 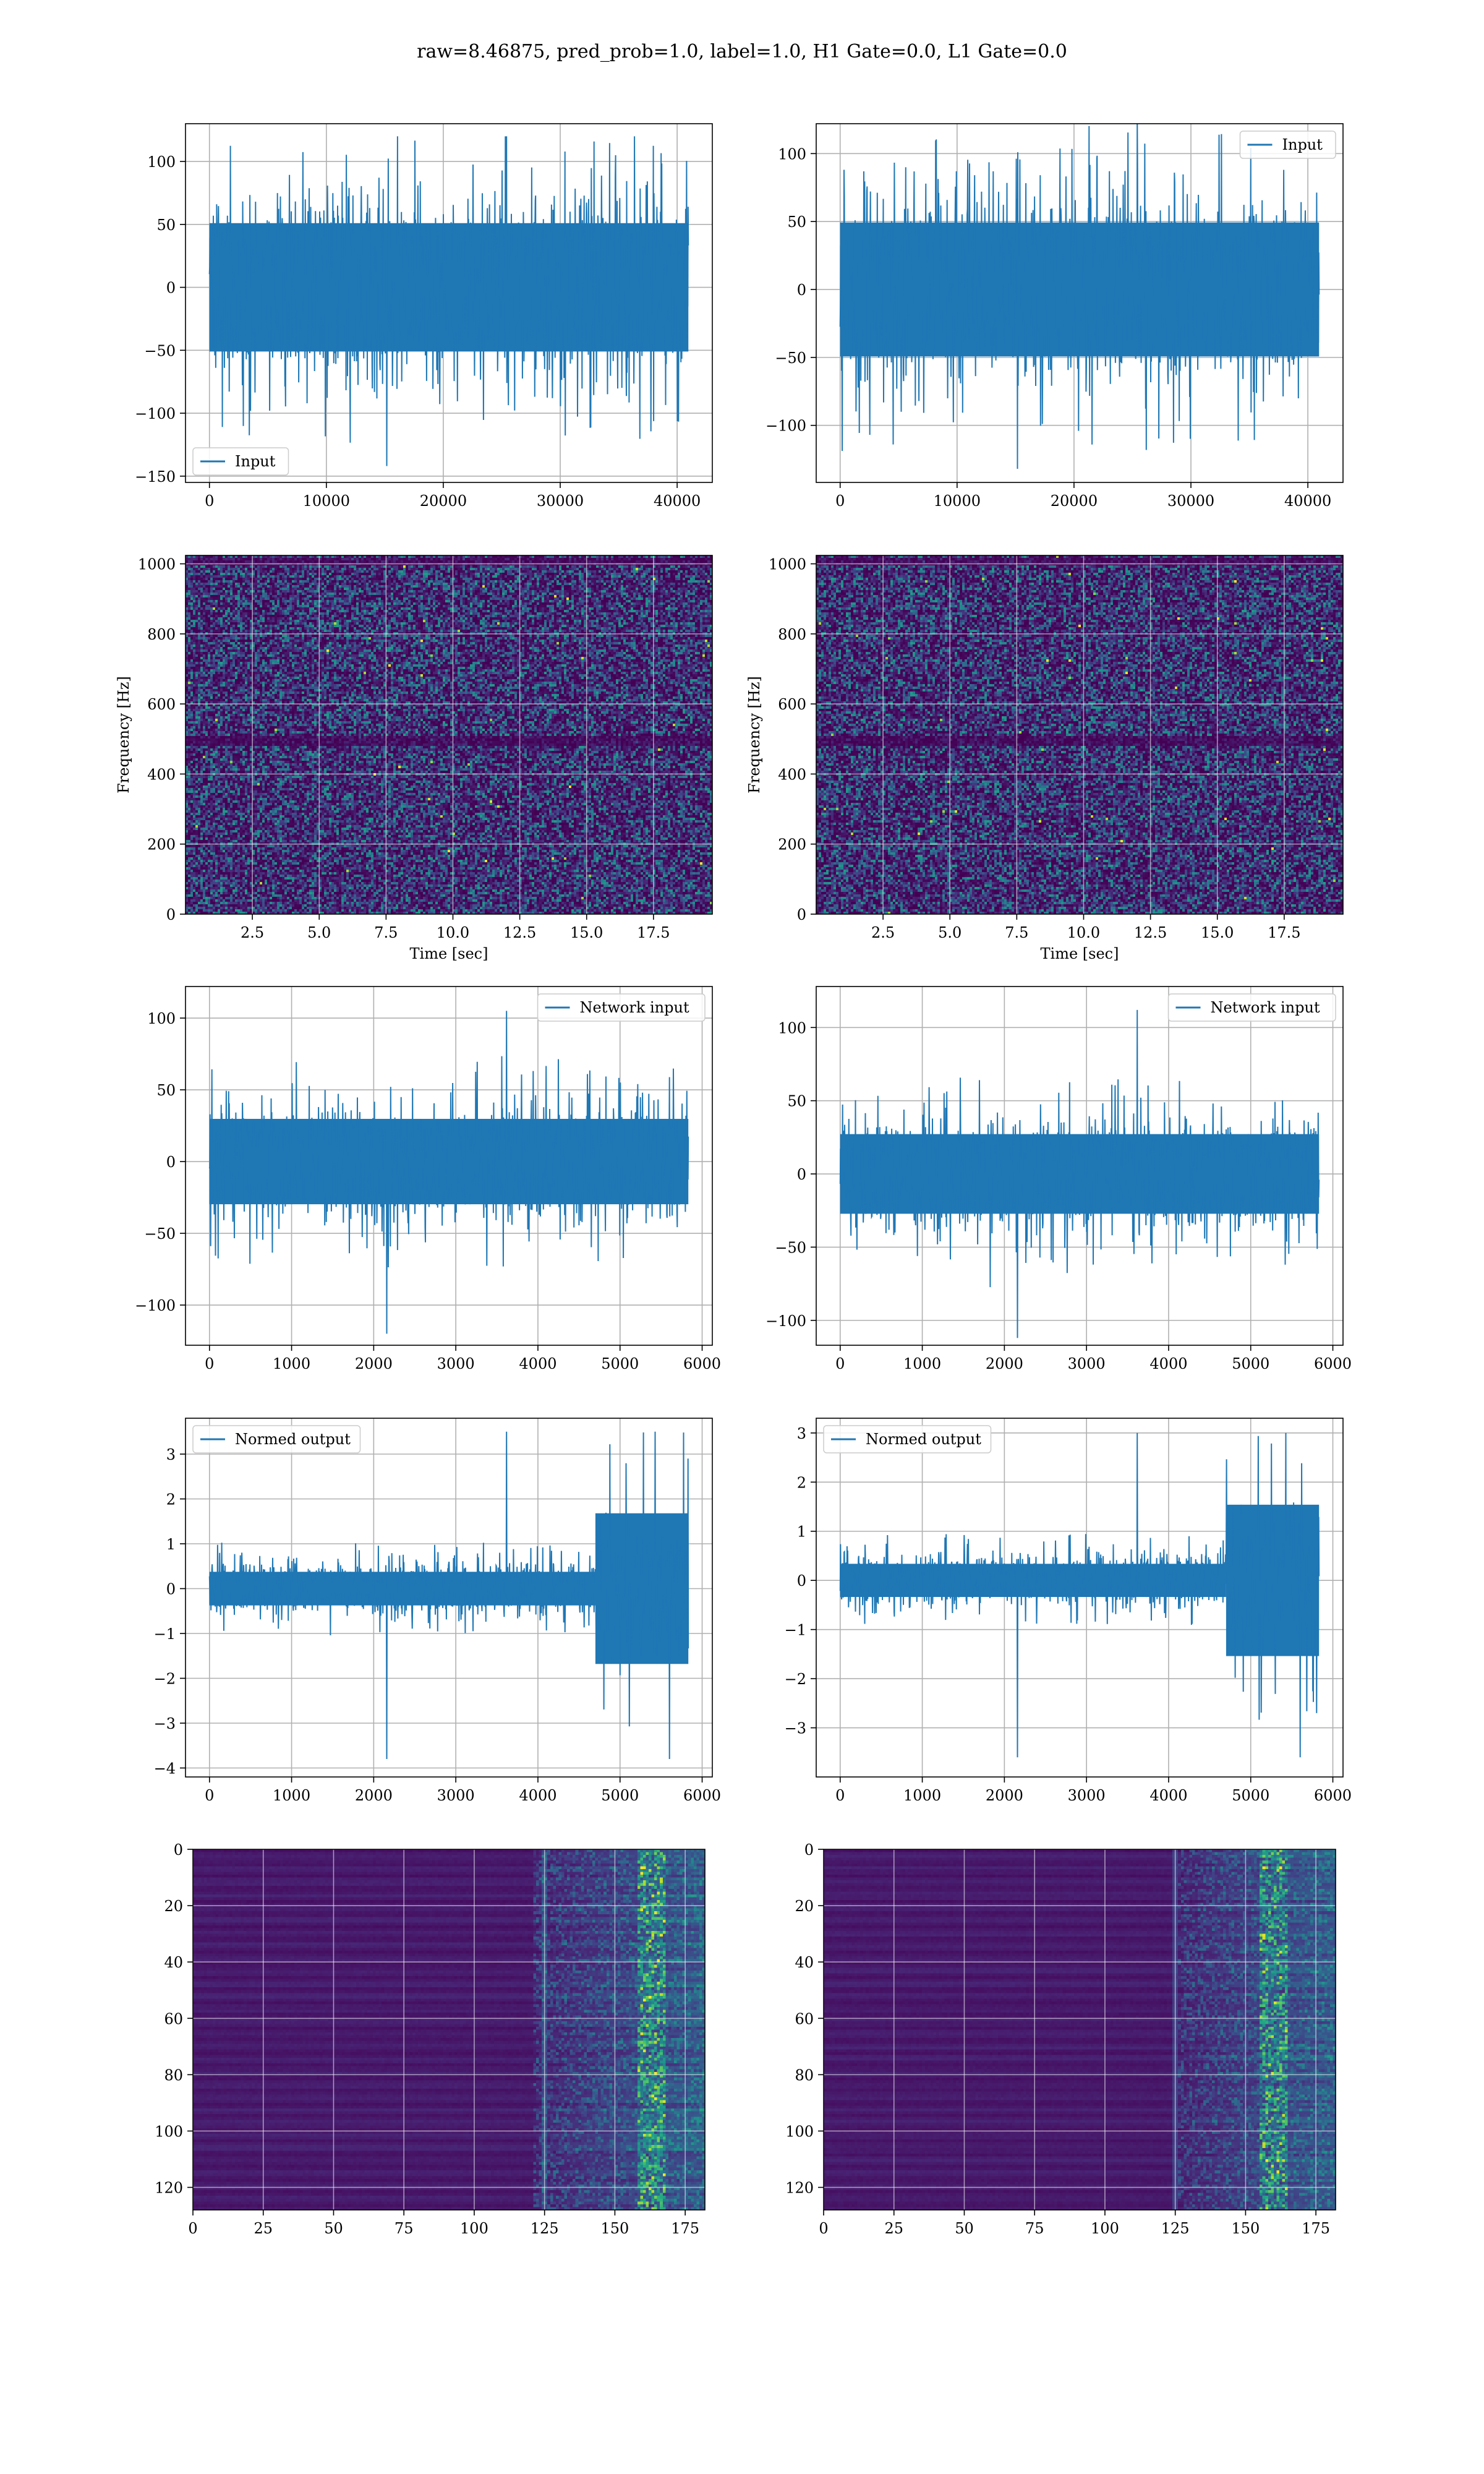 I want to click on legend: Network input, so click(x=1251, y=1007).